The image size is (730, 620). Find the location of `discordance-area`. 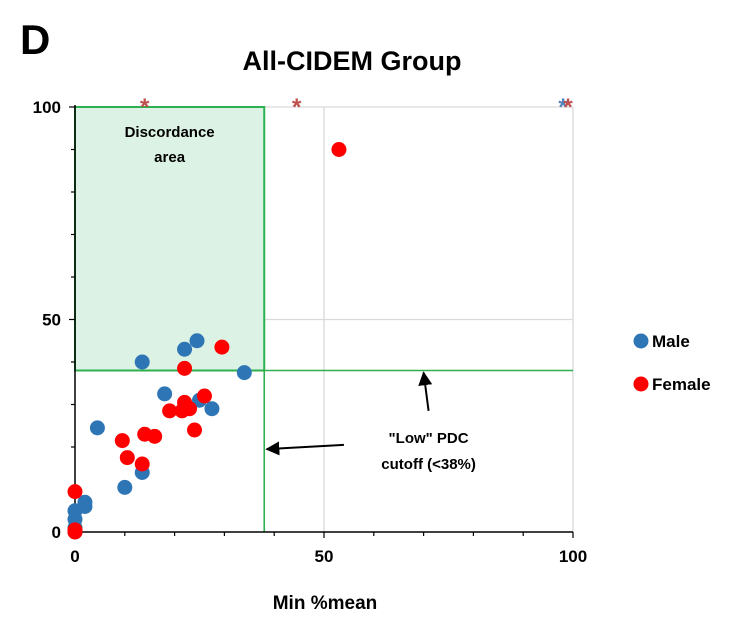

discordance-area is located at coordinates (170, 239).